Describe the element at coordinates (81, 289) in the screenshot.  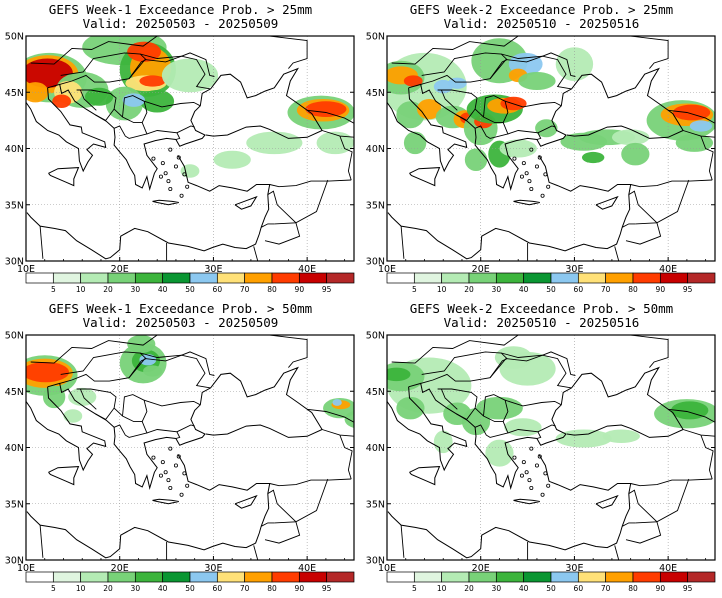
I see `colorbar-label: 10` at that location.